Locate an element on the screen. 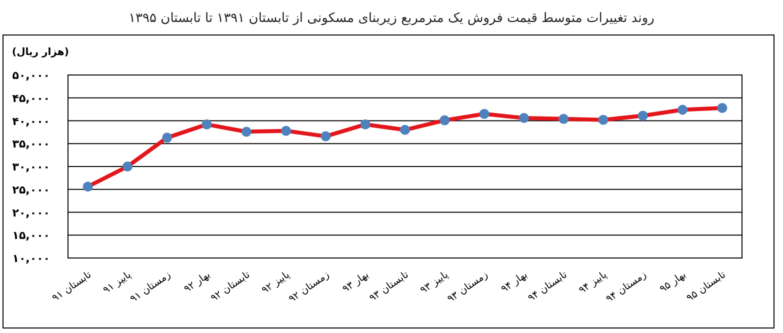  y-tick-label: ۳۵,۰۰۰ is located at coordinates (31, 144).